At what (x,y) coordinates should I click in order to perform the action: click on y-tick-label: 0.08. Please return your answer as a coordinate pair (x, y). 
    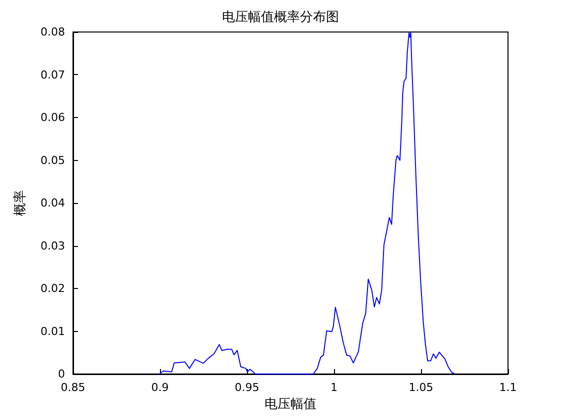
    Looking at the image, I should click on (52, 32).